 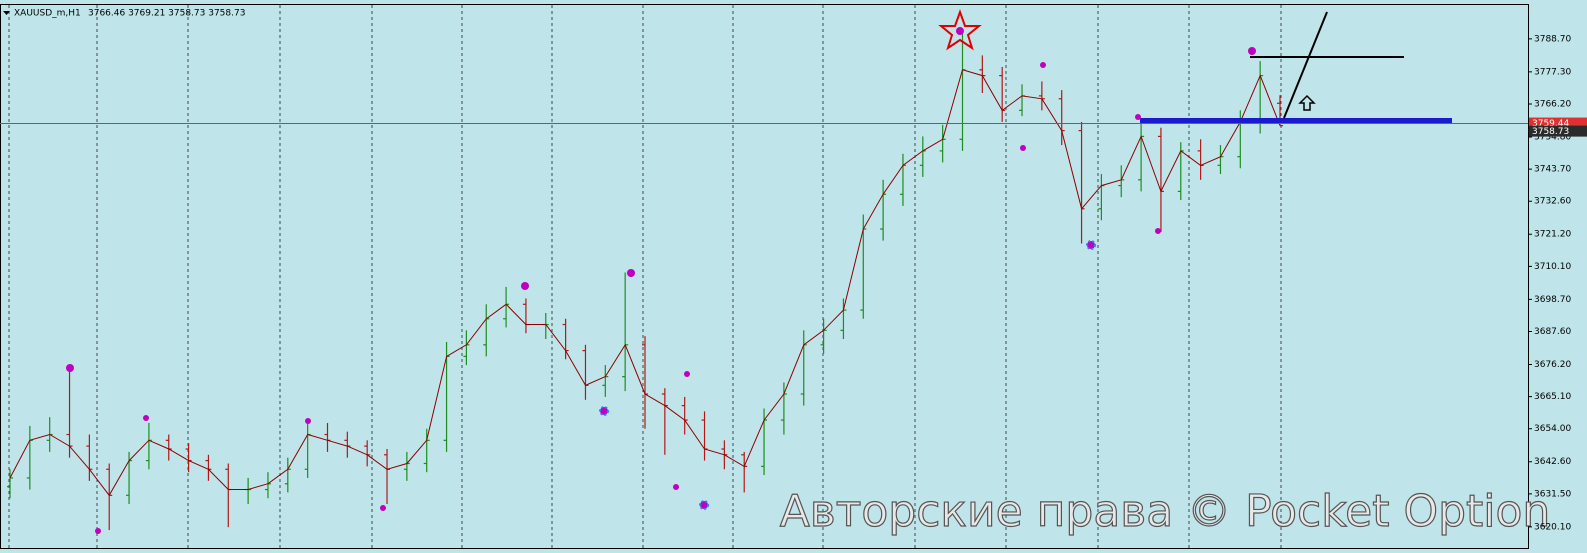 What do you see at coordinates (1552, 527) in the screenshot?
I see `y-tick-label: 3620.10` at bounding box center [1552, 527].